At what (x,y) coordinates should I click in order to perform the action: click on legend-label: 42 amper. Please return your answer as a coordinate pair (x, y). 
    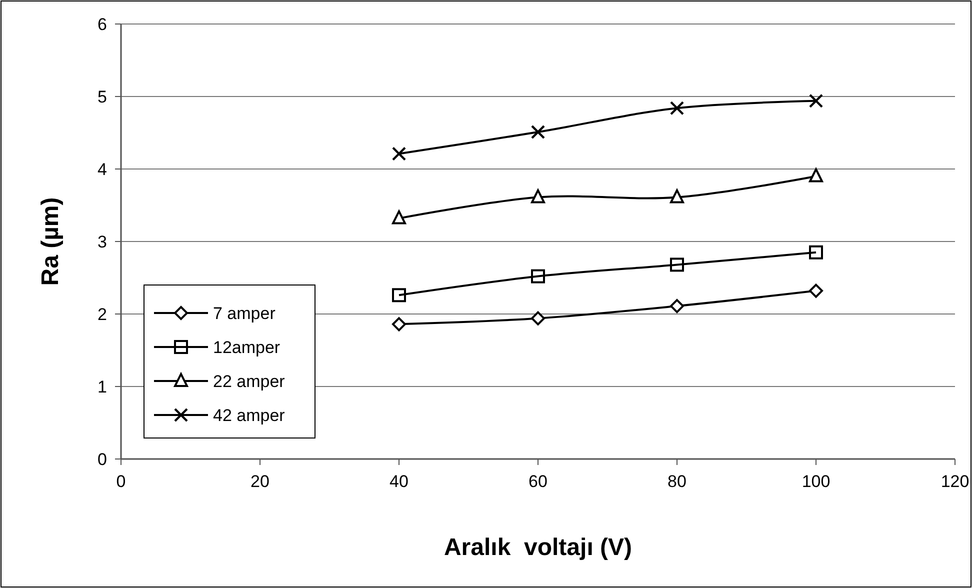
    Looking at the image, I should click on (249, 415).